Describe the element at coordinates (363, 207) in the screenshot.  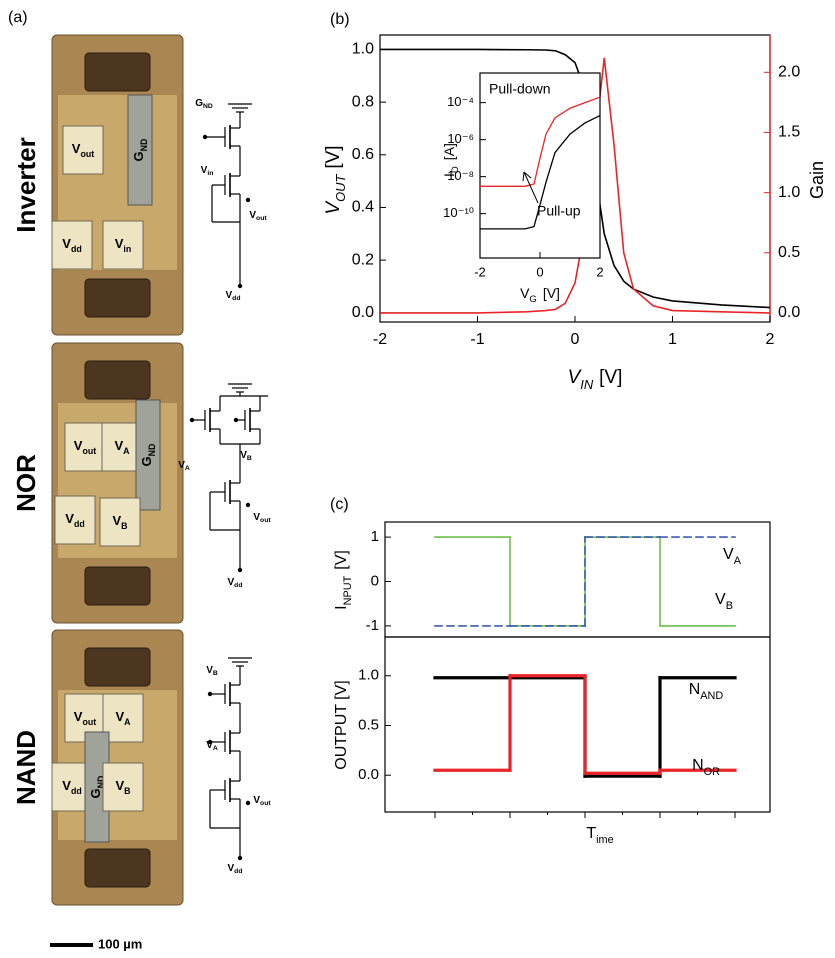
I see `y-tick-label: 0.4` at that location.